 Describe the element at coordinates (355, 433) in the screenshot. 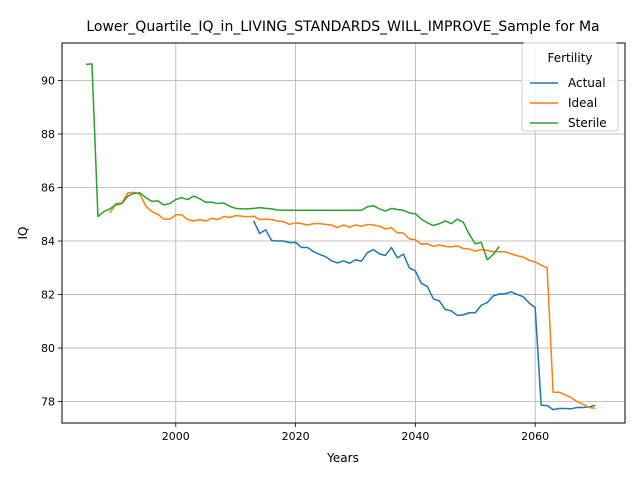

I see `x-axis: 2000 2020 2040 2060` at that location.